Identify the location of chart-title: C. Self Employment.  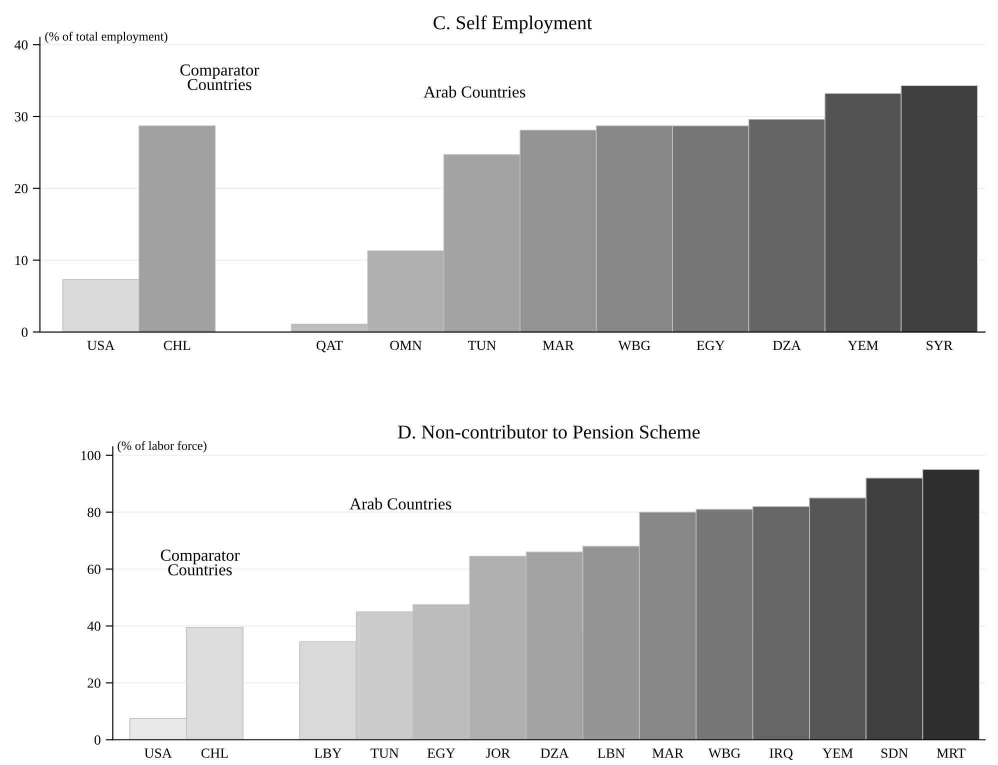
(513, 24).